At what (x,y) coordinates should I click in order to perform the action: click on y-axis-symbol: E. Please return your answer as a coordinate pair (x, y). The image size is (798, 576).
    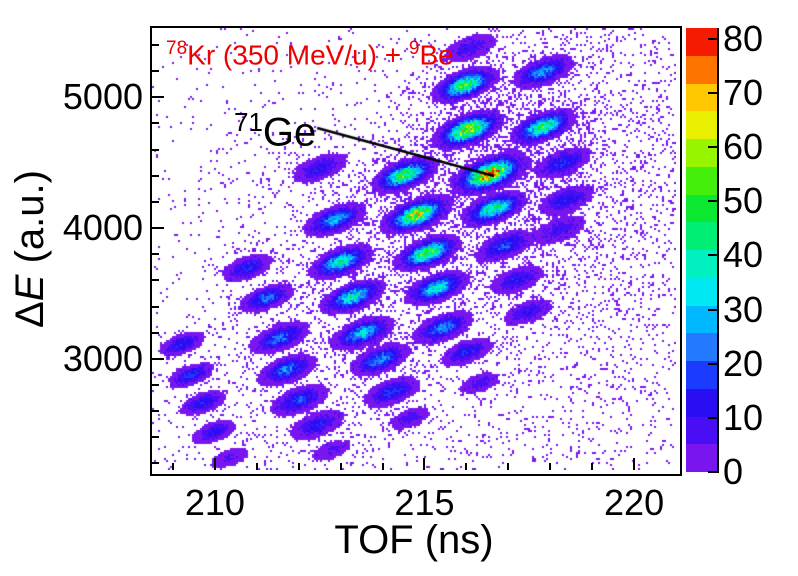
    Looking at the image, I should click on (30, 288).